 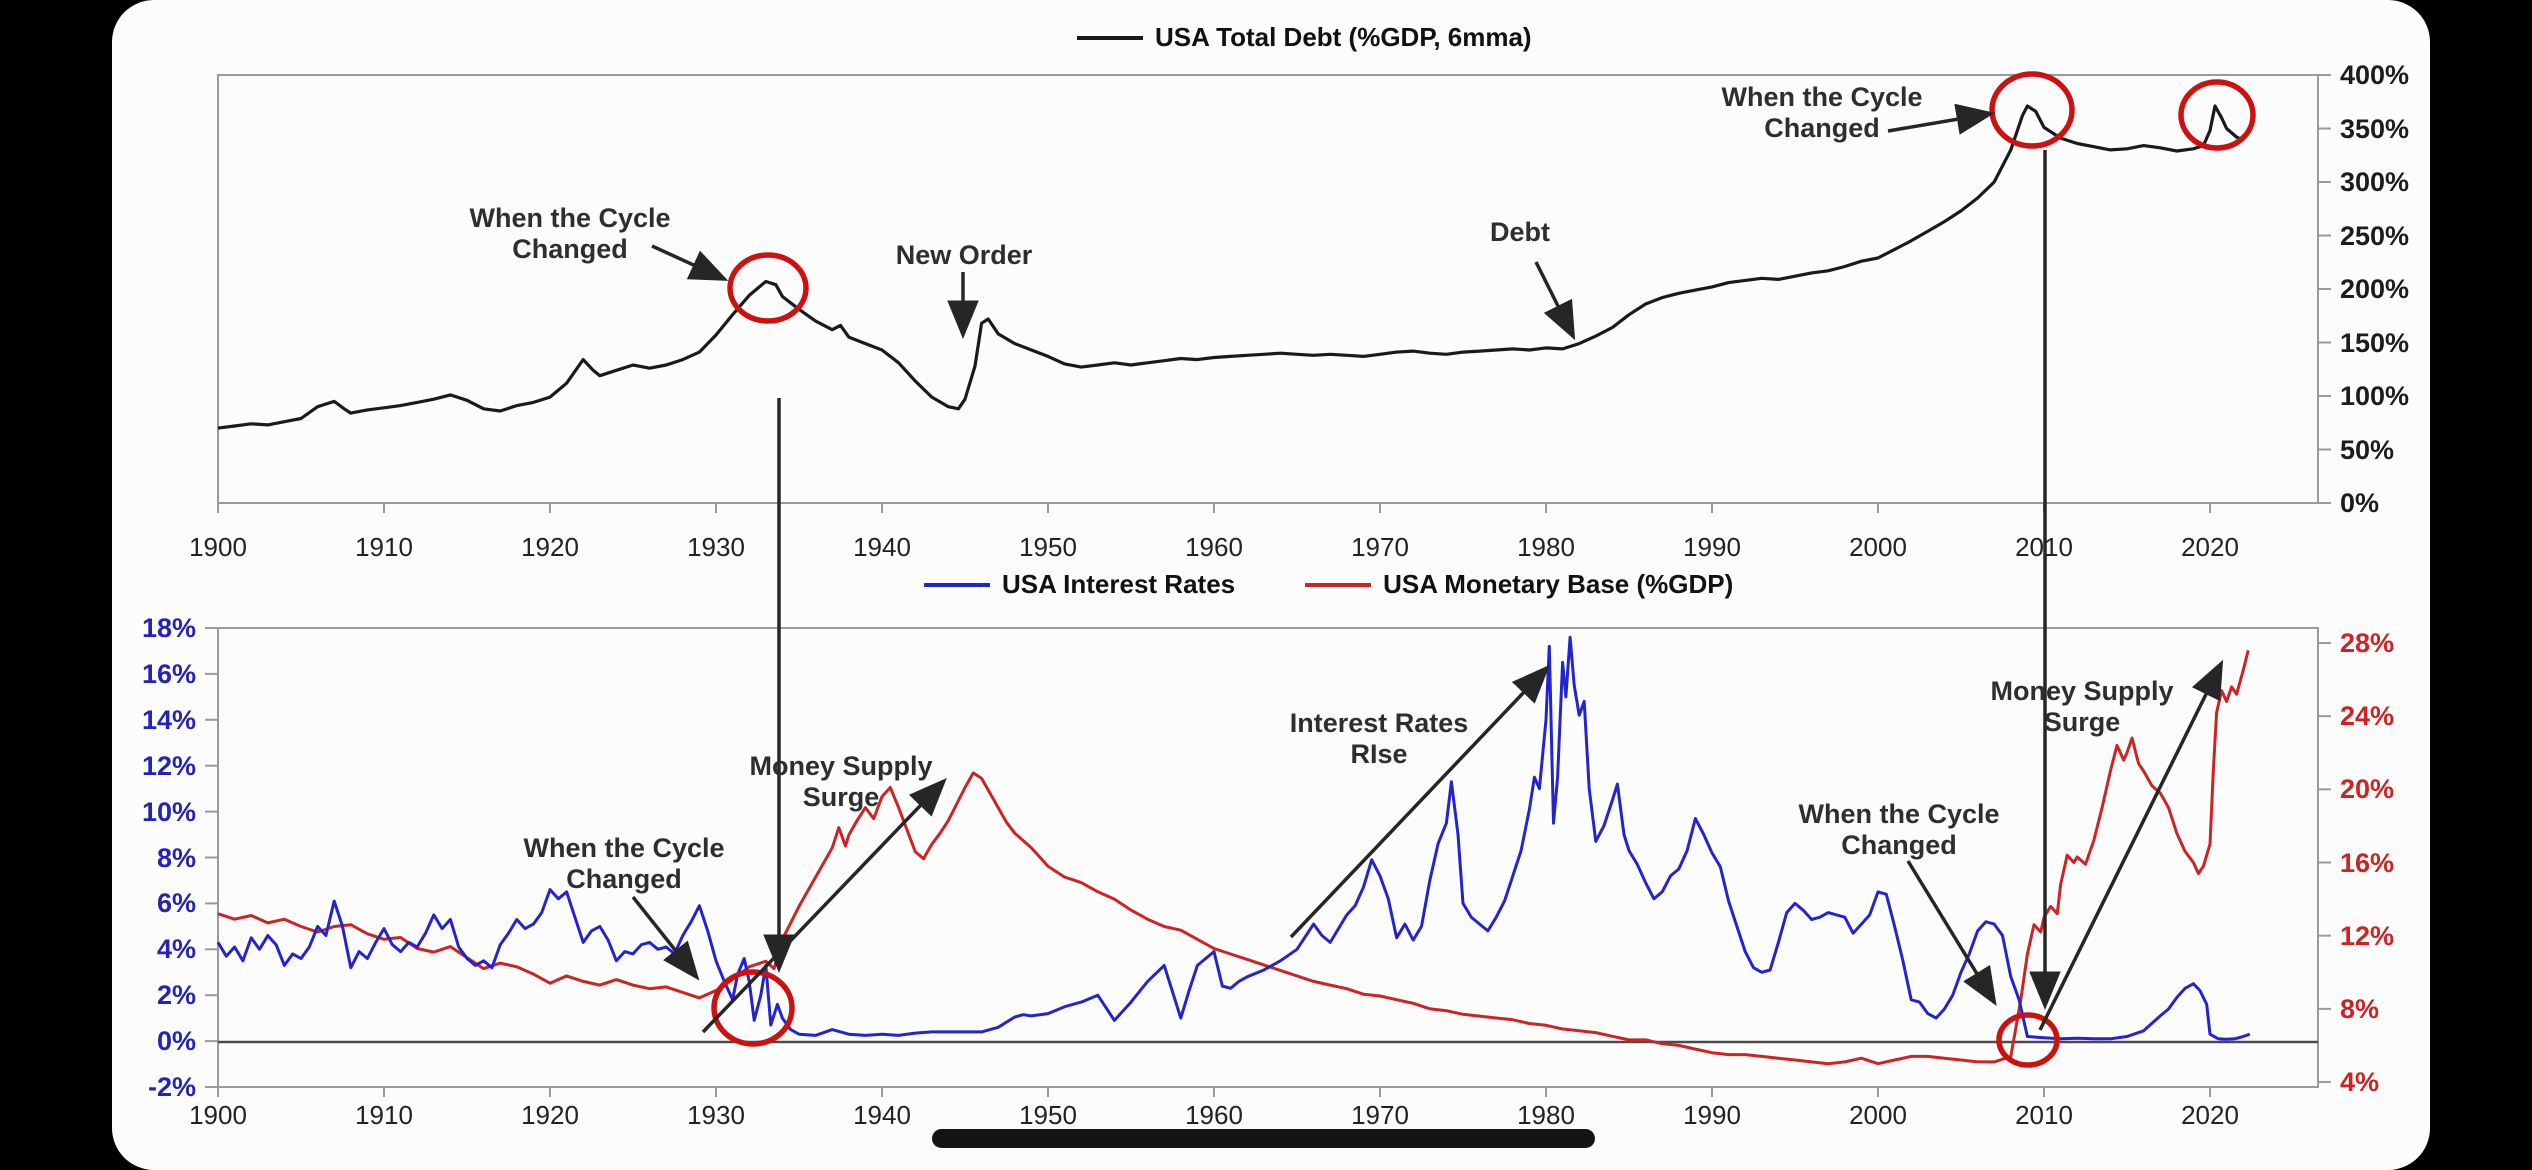 What do you see at coordinates (1822, 112) in the screenshot?
I see `annotation-when-cycle-changed-2009: When the Cycle Changed` at bounding box center [1822, 112].